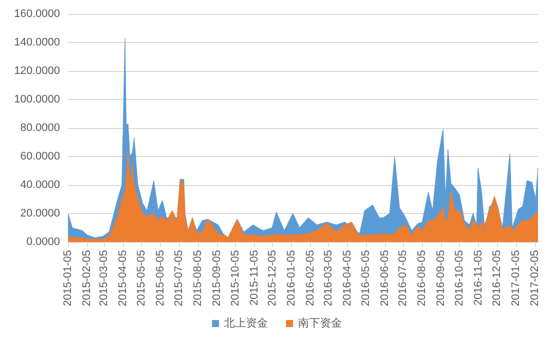  Describe the element at coordinates (320, 323) in the screenshot. I see `legend-label: 南下资金` at that location.